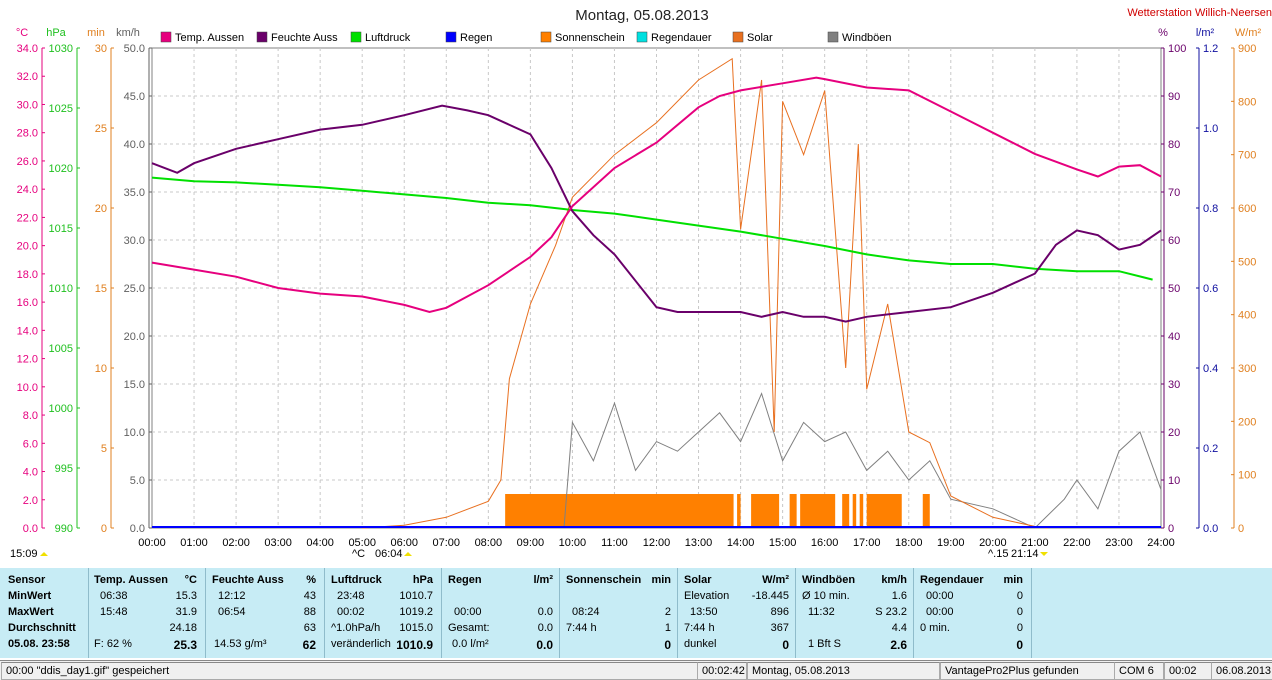 The height and width of the screenshot is (680, 1272). What do you see at coordinates (64, 469) in the screenshot?
I see `axis-tick-label: 995` at bounding box center [64, 469].